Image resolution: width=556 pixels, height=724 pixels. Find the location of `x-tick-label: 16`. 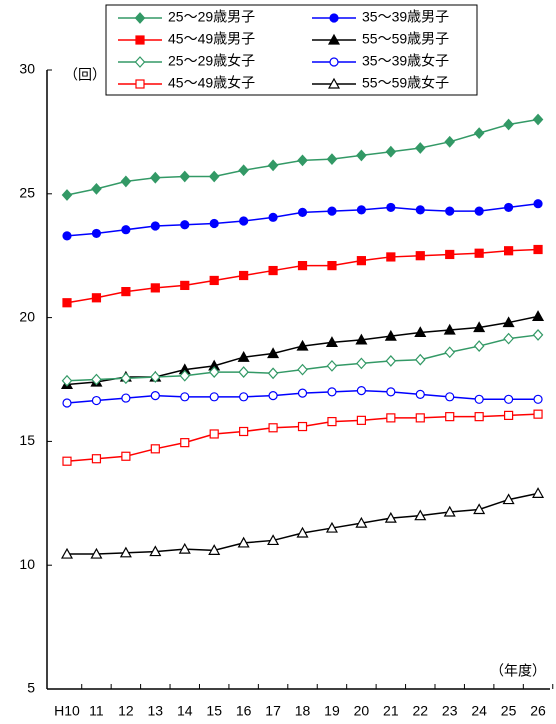

x-tick-label: 16 is located at coordinates (244, 711).